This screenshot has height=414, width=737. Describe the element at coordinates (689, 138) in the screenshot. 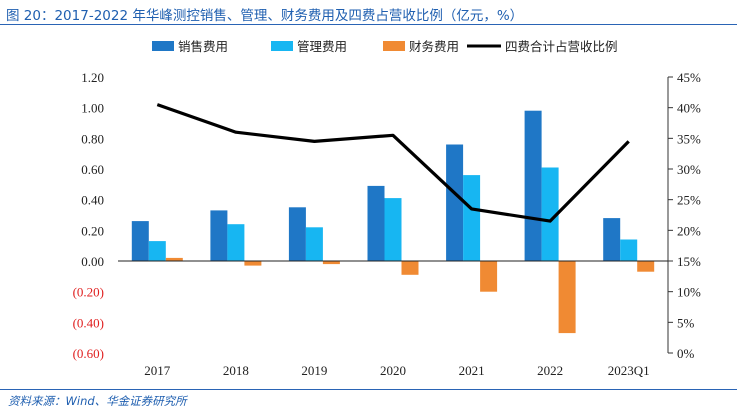

I see `right-tick-label: 35%` at that location.